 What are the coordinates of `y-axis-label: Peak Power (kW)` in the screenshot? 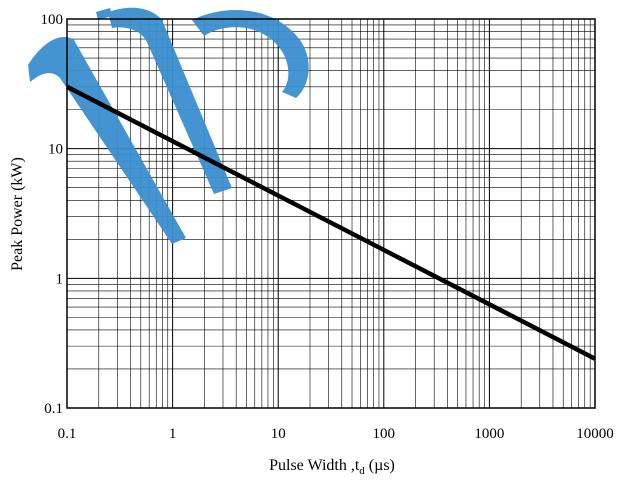 It's located at (17, 214).